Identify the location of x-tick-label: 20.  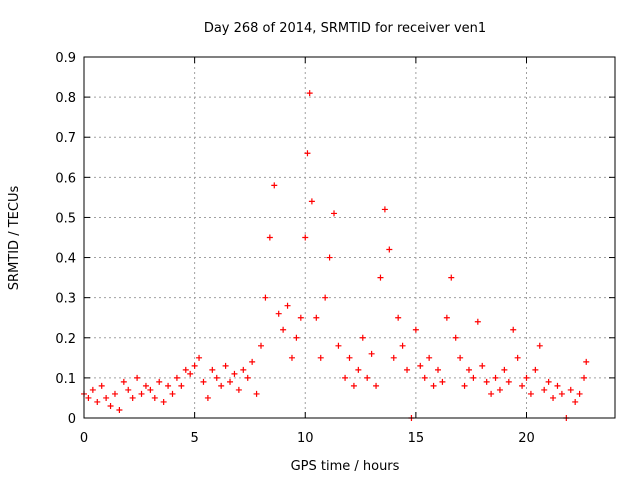
(526, 438).